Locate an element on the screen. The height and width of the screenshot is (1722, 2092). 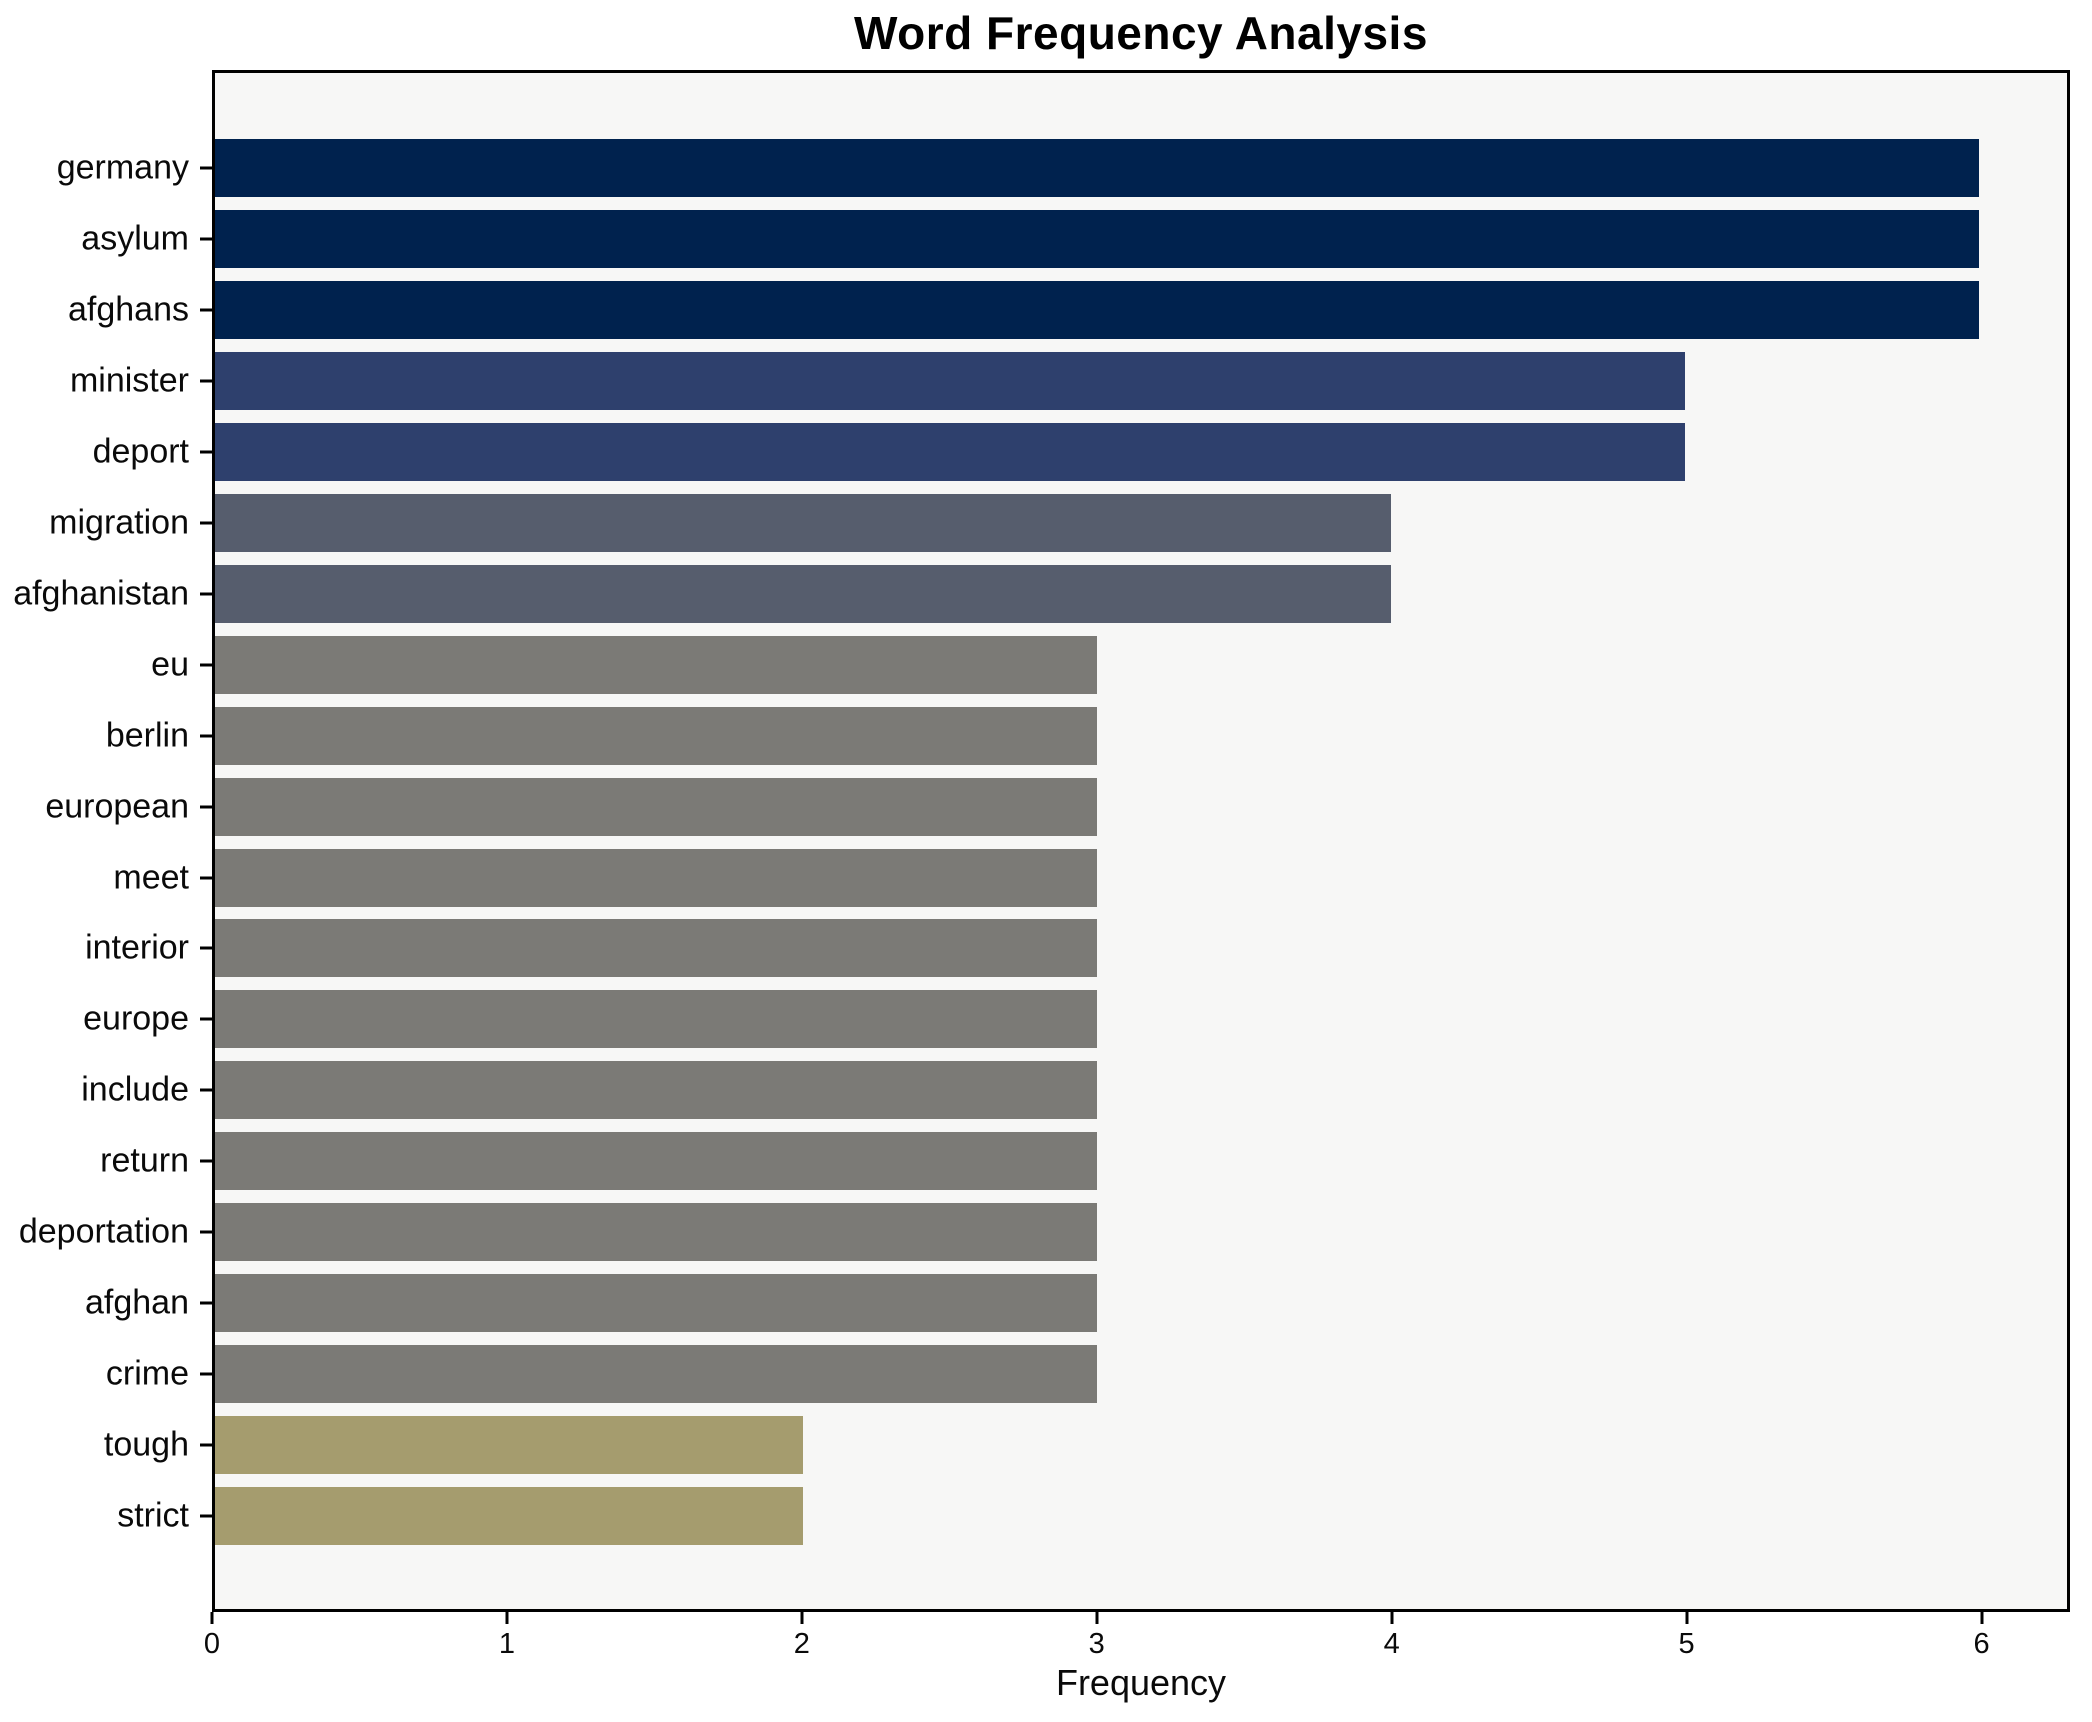
bar-row: deportation is located at coordinates (1043, 1232).